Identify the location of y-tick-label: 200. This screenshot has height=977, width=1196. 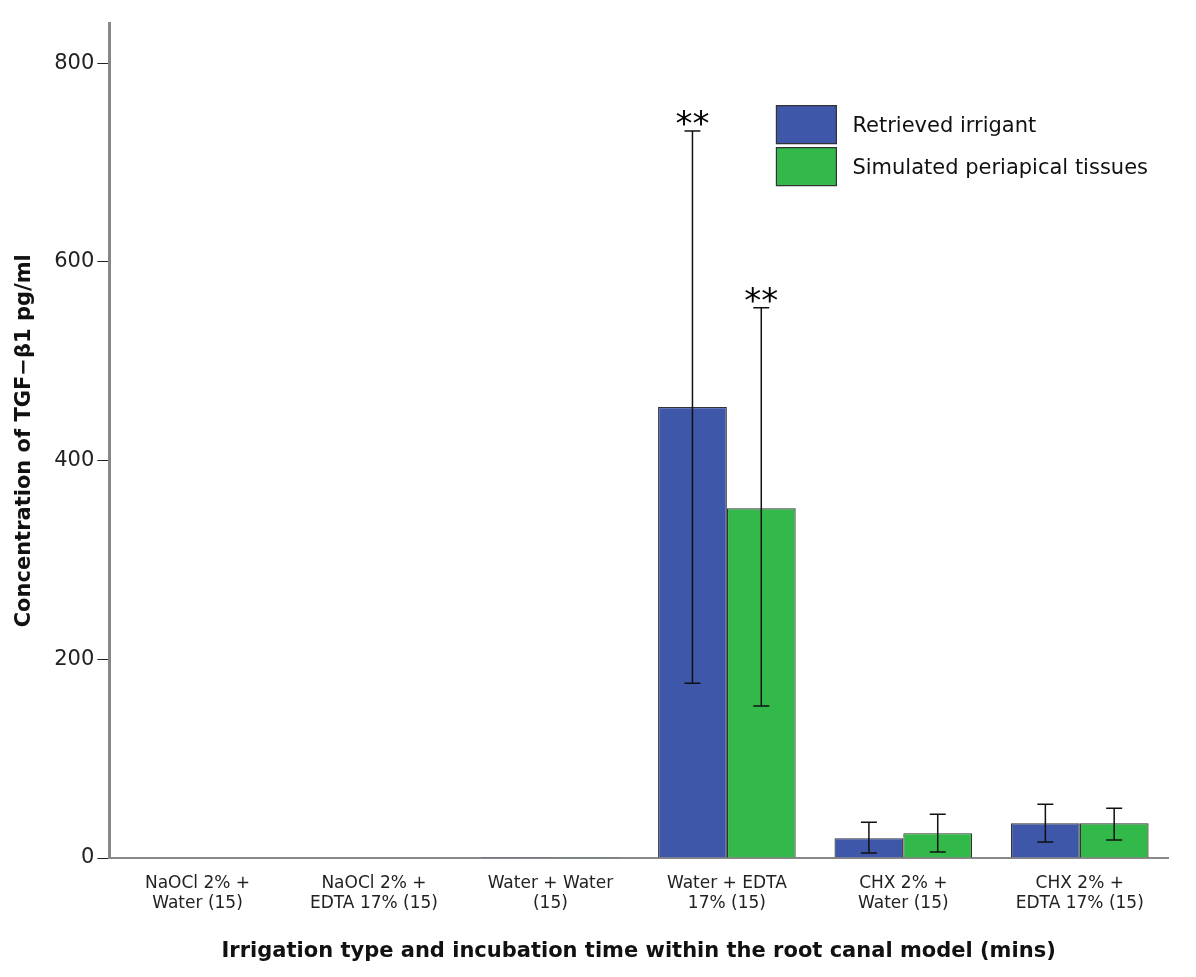
(74, 657).